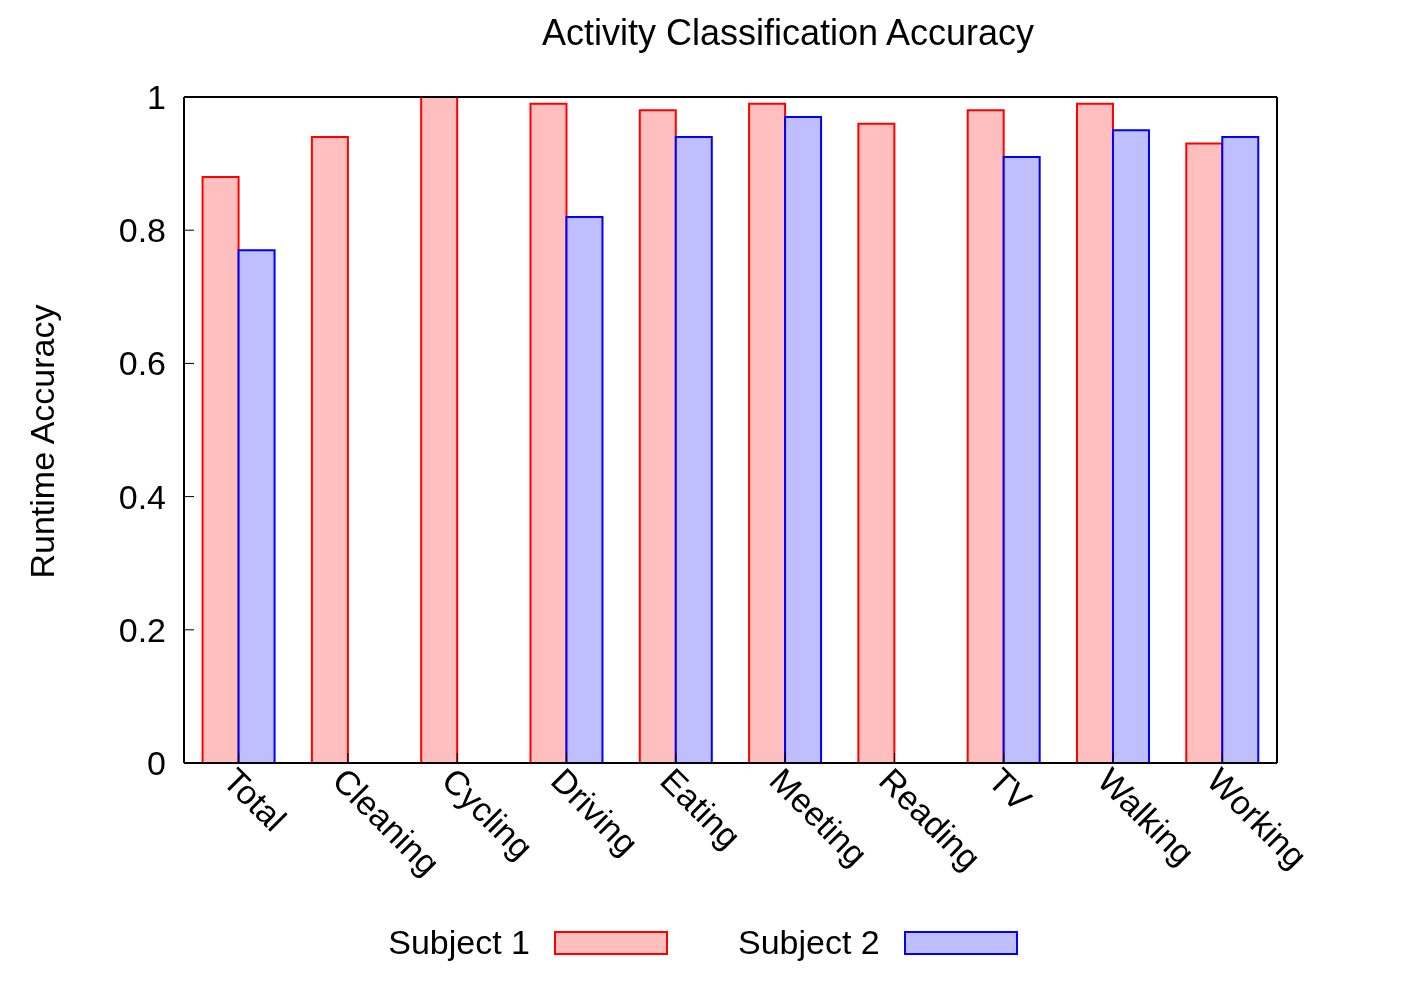  What do you see at coordinates (142, 496) in the screenshot?
I see `y-tick-label: 0.4` at bounding box center [142, 496].